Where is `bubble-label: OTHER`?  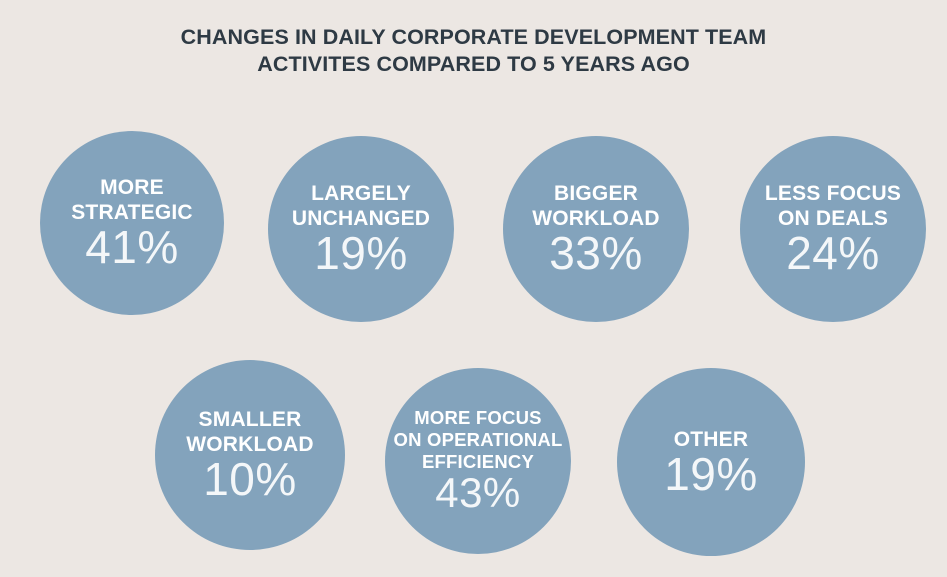 bubble-label: OTHER is located at coordinates (711, 439).